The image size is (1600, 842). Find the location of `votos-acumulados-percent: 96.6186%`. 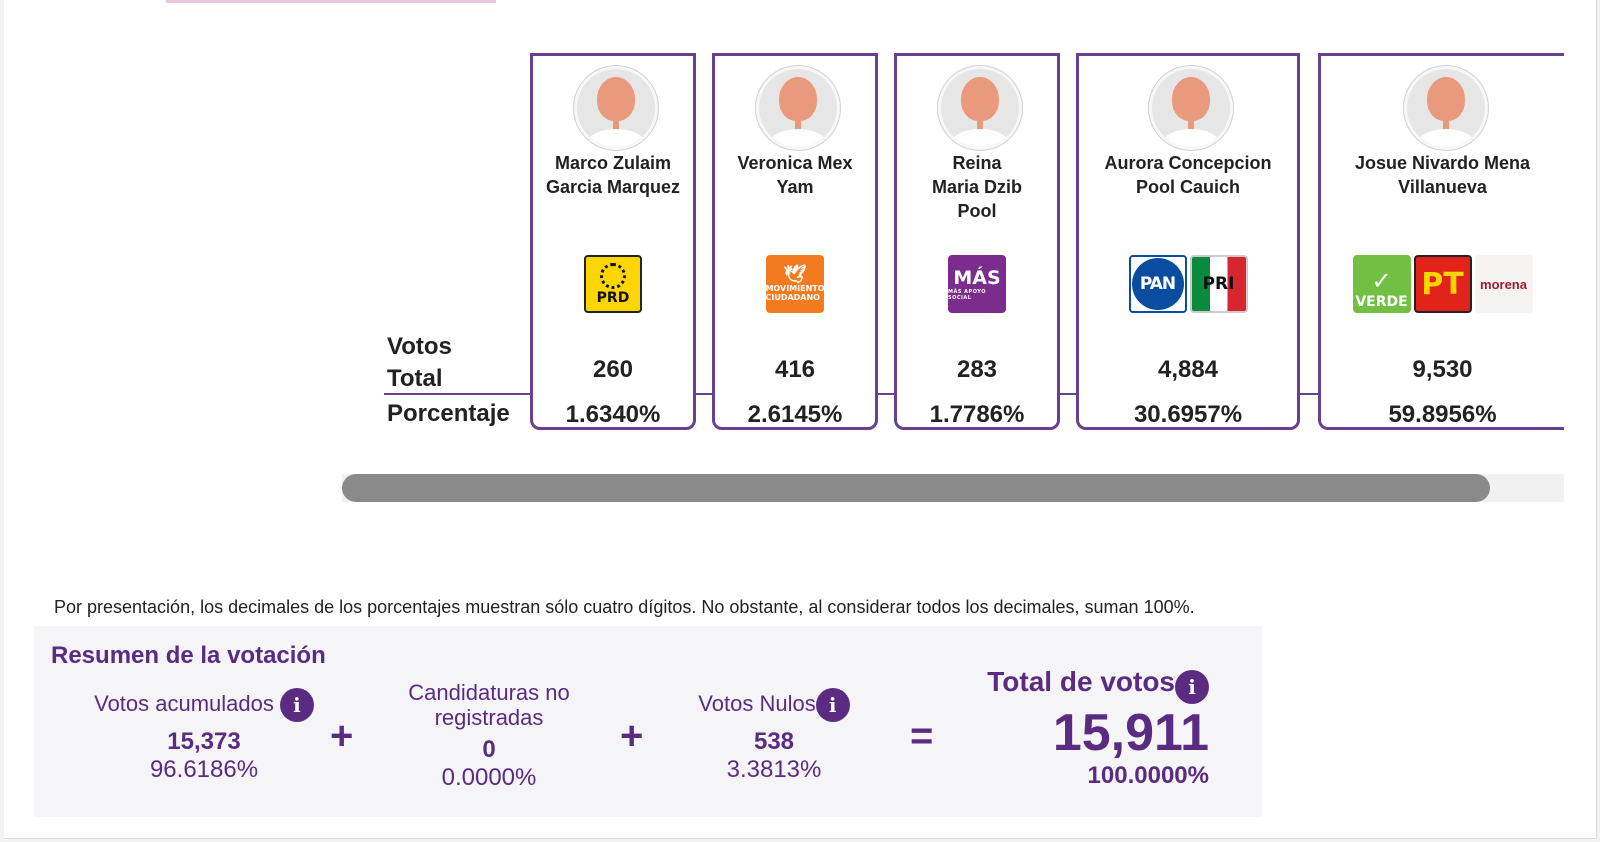

votos-acumulados-percent: 96.6186% is located at coordinates (204, 769).